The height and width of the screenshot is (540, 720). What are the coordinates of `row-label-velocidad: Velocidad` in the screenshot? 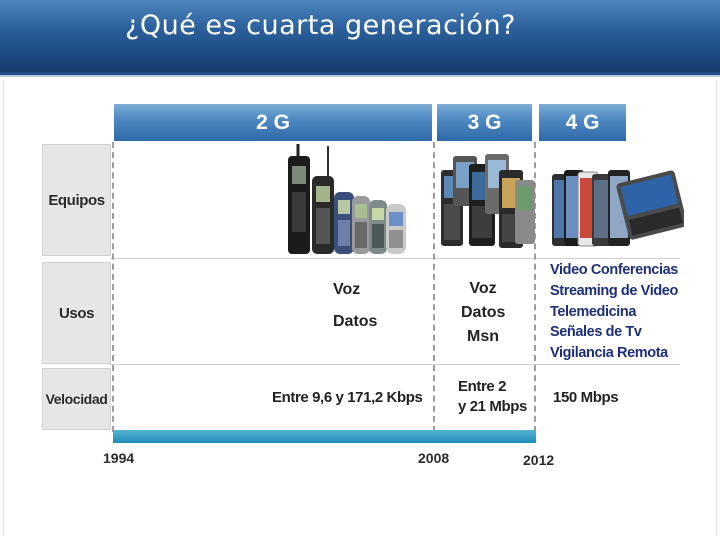 It's located at (76, 399).